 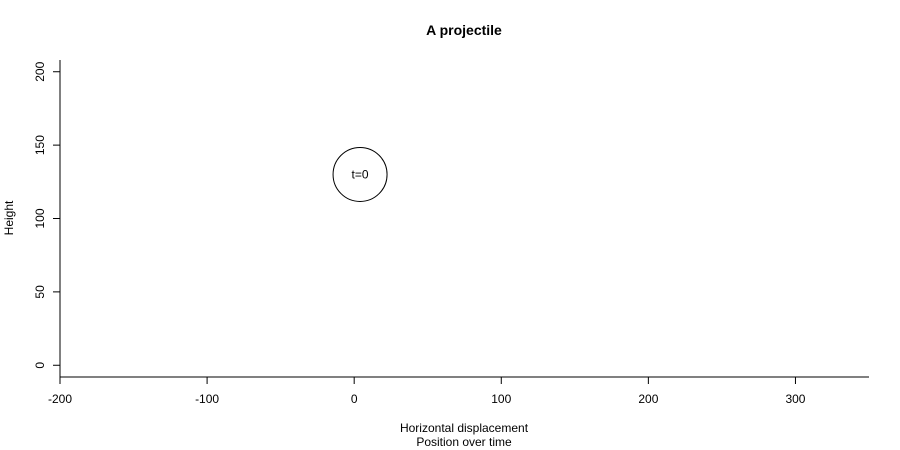 What do you see at coordinates (464, 428) in the screenshot?
I see `x-axis-label: Horizontal displacement` at bounding box center [464, 428].